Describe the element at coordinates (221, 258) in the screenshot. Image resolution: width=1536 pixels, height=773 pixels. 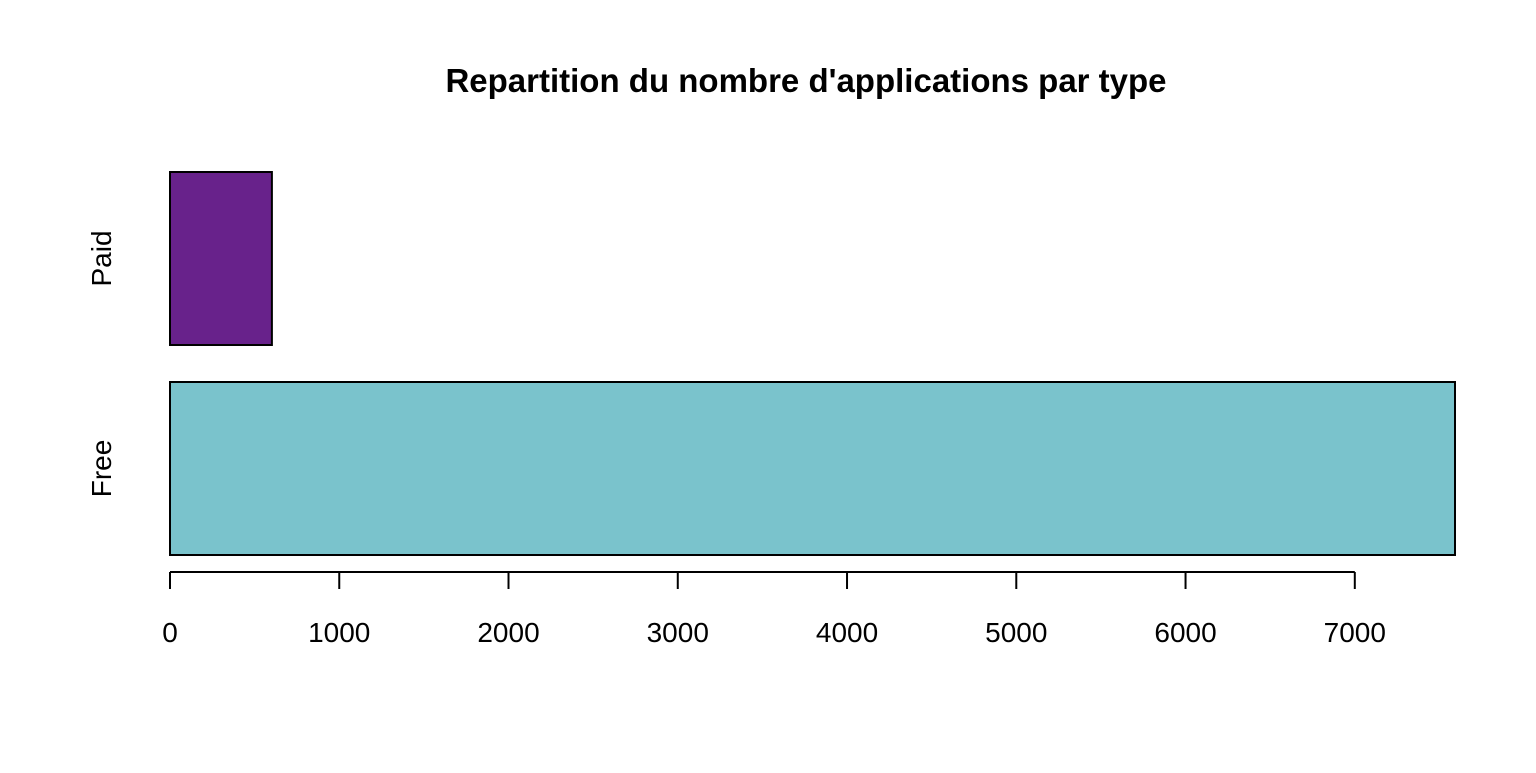
I see `bar-paid` at that location.